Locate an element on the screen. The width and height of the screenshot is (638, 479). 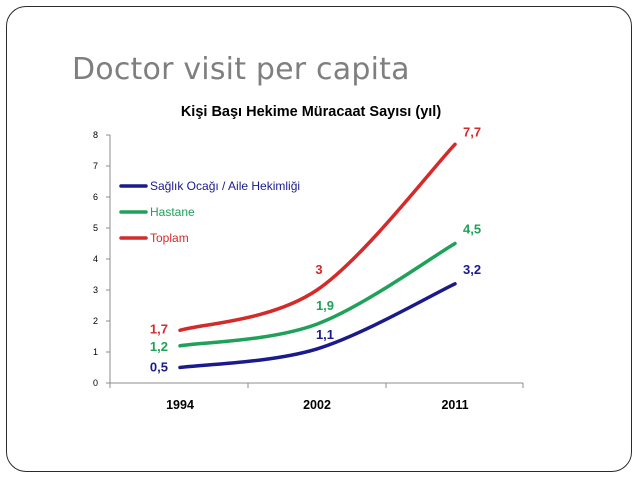
y-tick-label: 0 is located at coordinates (95, 383).